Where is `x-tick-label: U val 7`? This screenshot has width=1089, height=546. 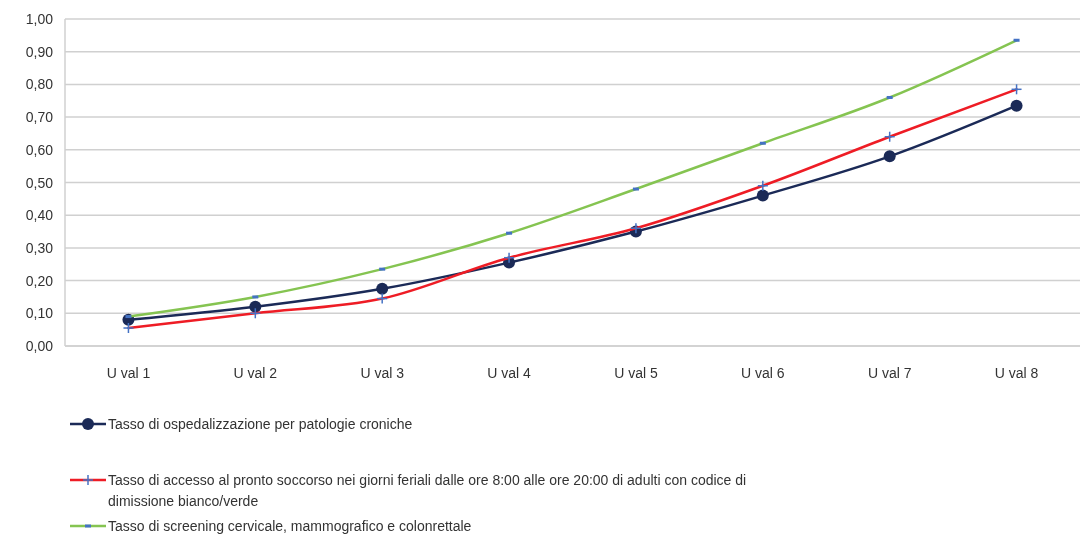 x-tick-label: U val 7 is located at coordinates (889, 373).